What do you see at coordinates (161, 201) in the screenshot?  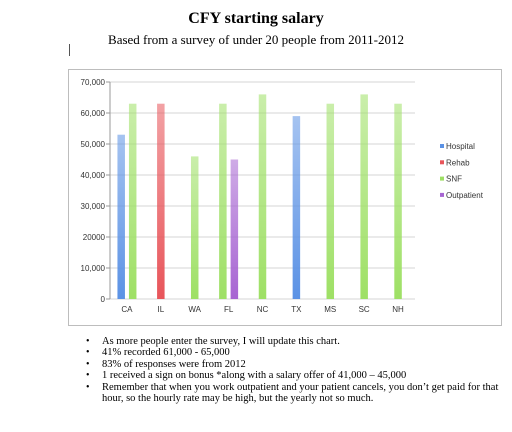 I see `bar-il-rehab` at bounding box center [161, 201].